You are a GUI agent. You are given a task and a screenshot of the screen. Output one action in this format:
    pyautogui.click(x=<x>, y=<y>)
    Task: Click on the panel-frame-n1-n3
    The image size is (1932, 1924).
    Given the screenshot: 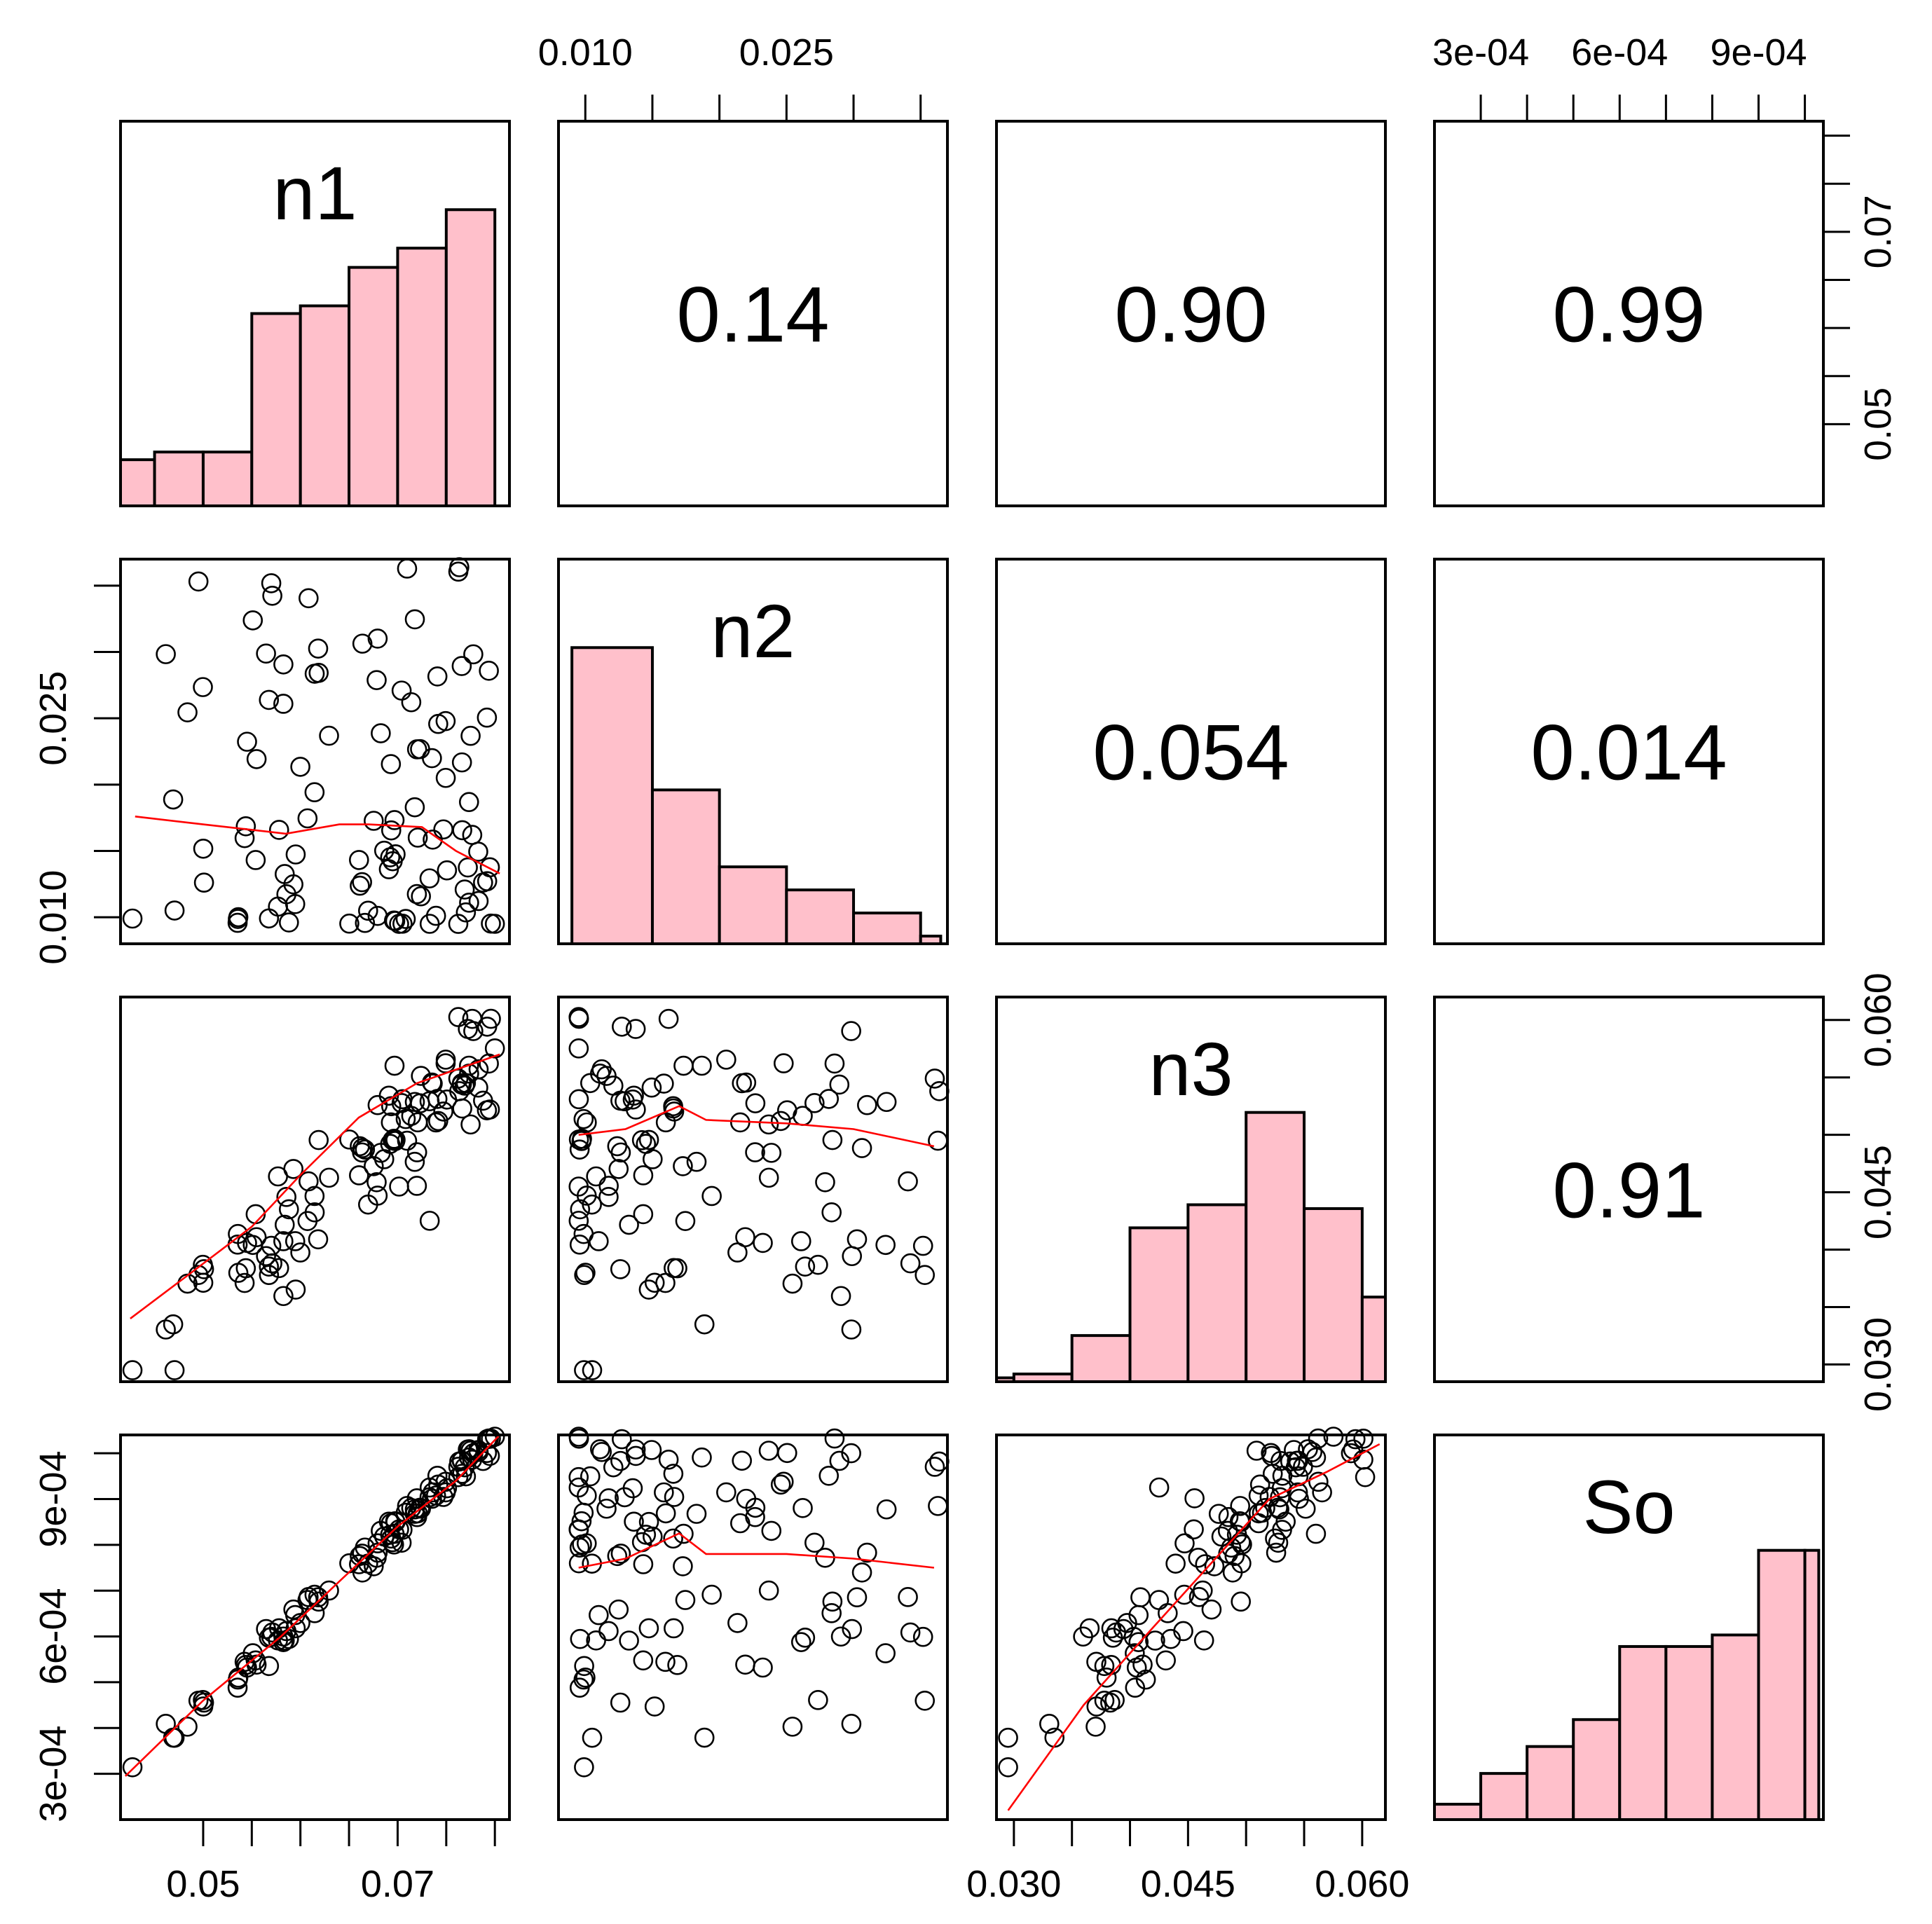 What is the action you would take?
    pyautogui.click(x=1191, y=313)
    